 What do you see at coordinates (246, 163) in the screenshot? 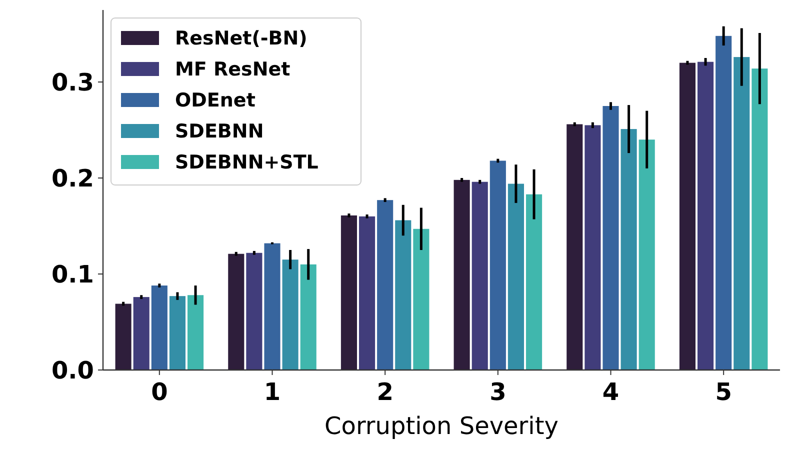
I see `legend-label: SDEBNN+STL` at bounding box center [246, 163].